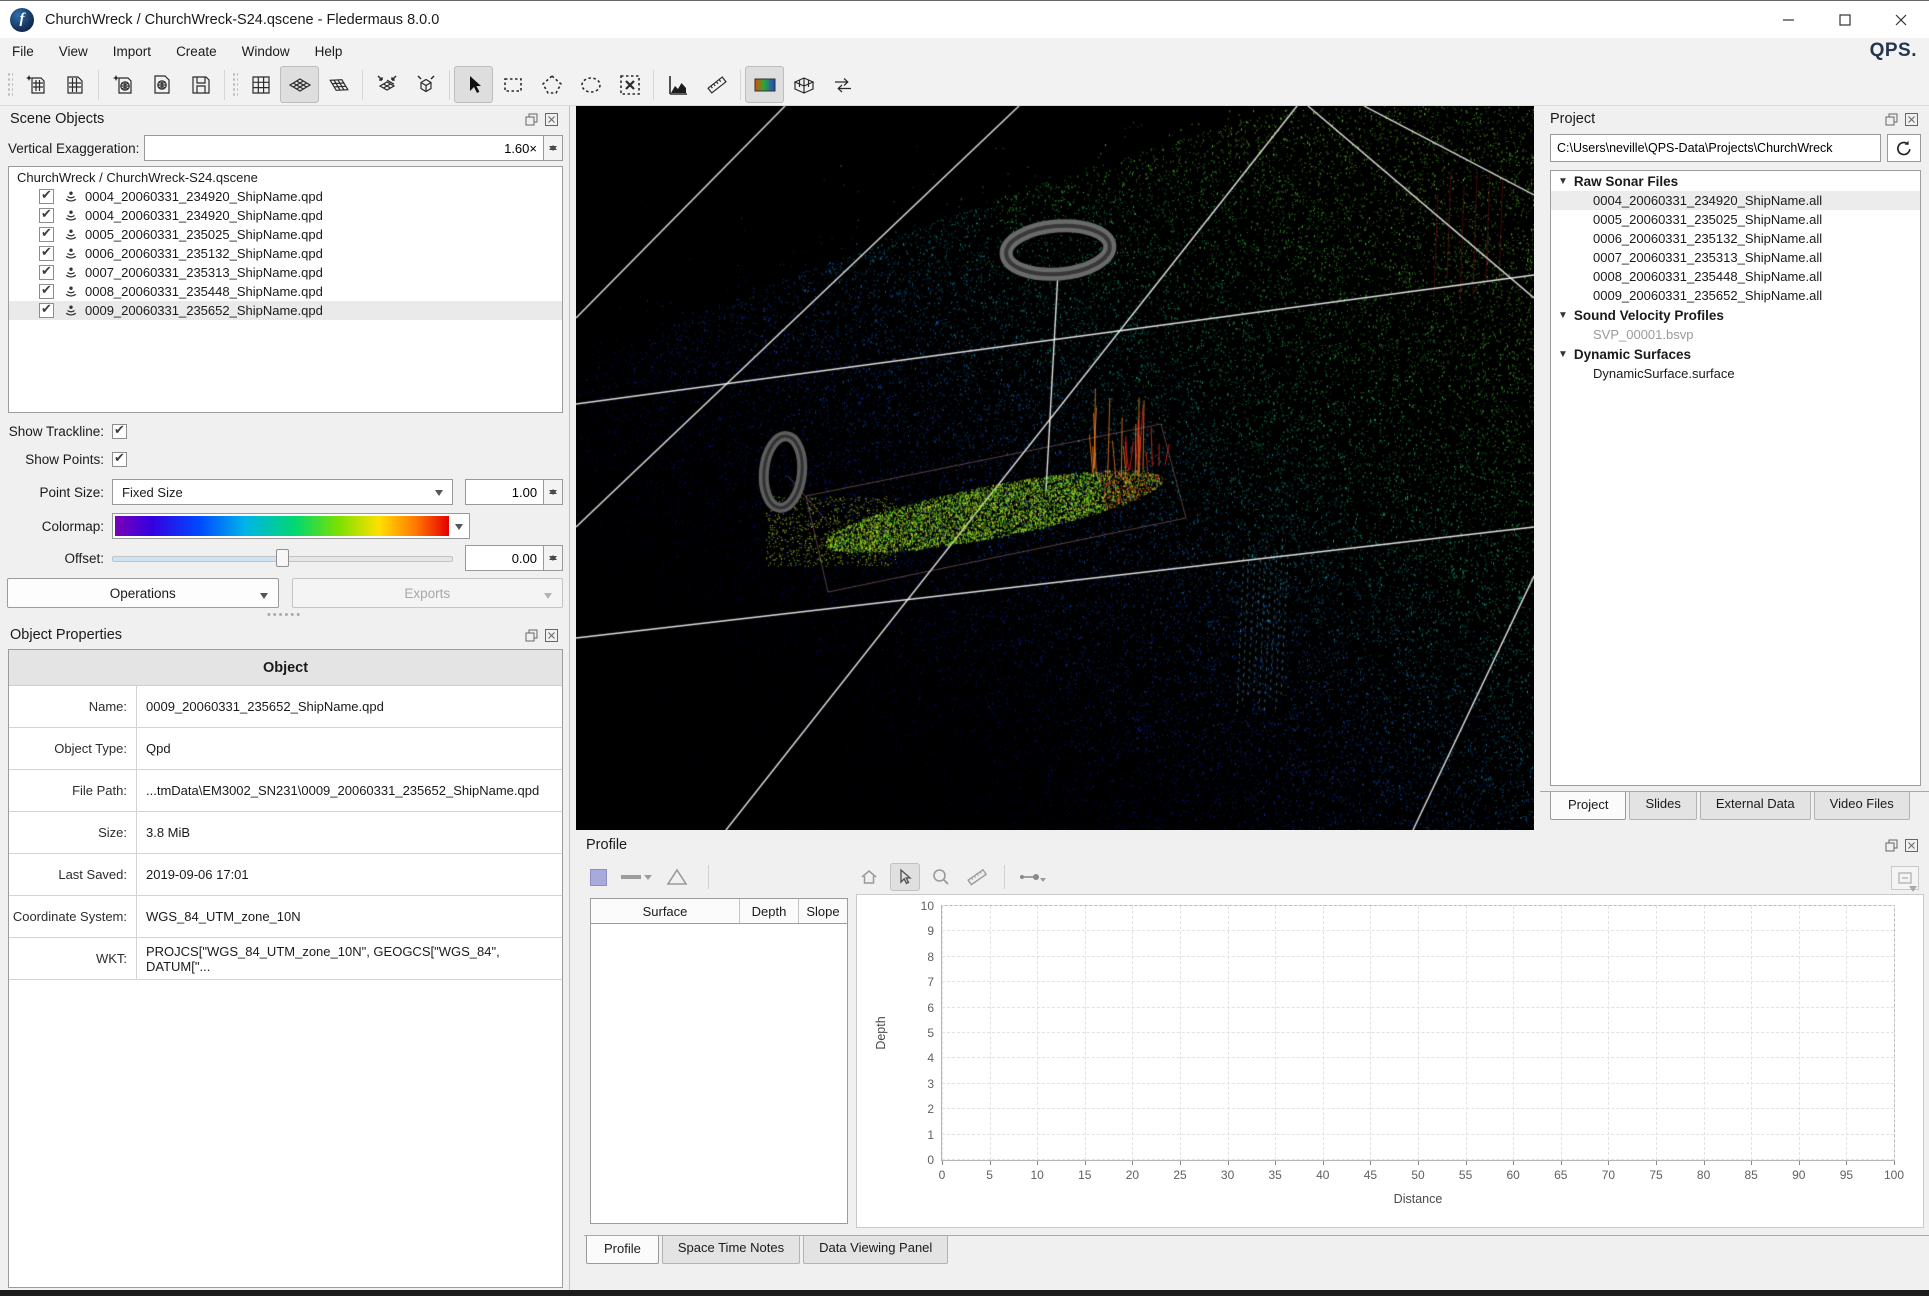 The width and height of the screenshot is (1929, 1296). I want to click on column-surface: Surface, so click(665, 911).